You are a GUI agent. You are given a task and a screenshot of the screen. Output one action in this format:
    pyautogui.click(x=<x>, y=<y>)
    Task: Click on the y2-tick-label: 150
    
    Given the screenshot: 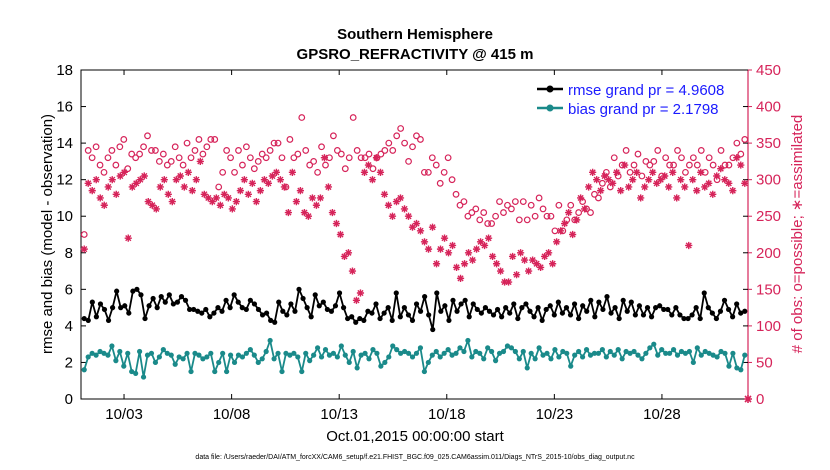 What is the action you would take?
    pyautogui.click(x=768, y=289)
    